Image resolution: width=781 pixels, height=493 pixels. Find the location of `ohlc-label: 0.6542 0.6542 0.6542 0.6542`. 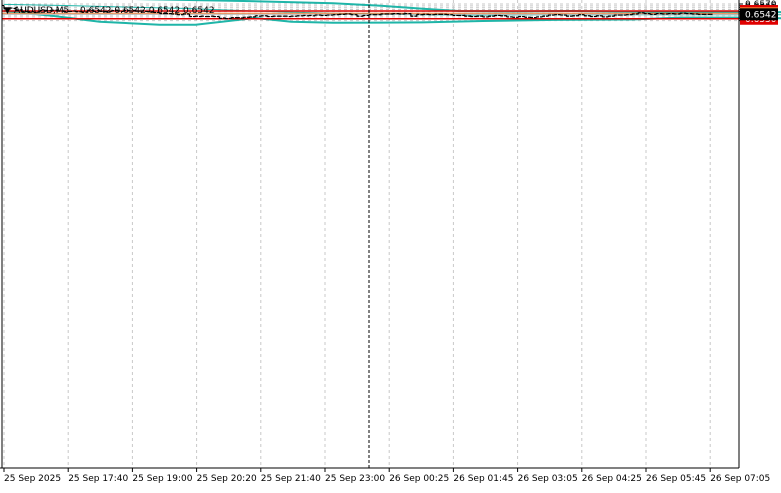

ohlc-label: 0.6542 0.6542 0.6542 0.6542 is located at coordinates (147, 11).